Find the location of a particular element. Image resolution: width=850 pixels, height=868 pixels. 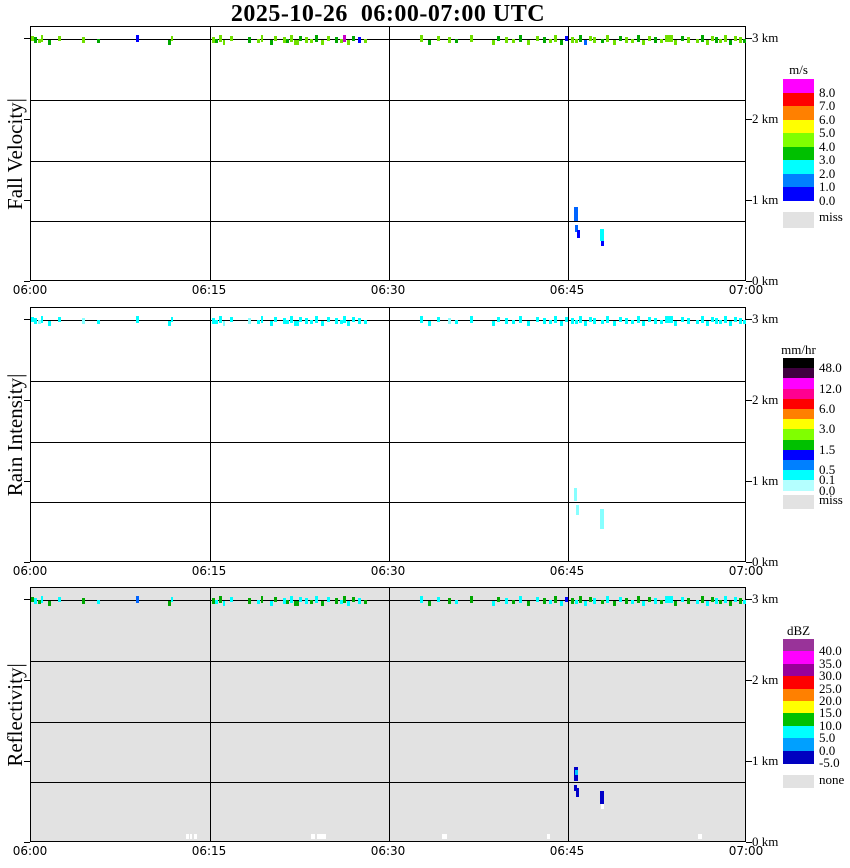

colorbar-tick-label: 35.0 is located at coordinates (830, 663).